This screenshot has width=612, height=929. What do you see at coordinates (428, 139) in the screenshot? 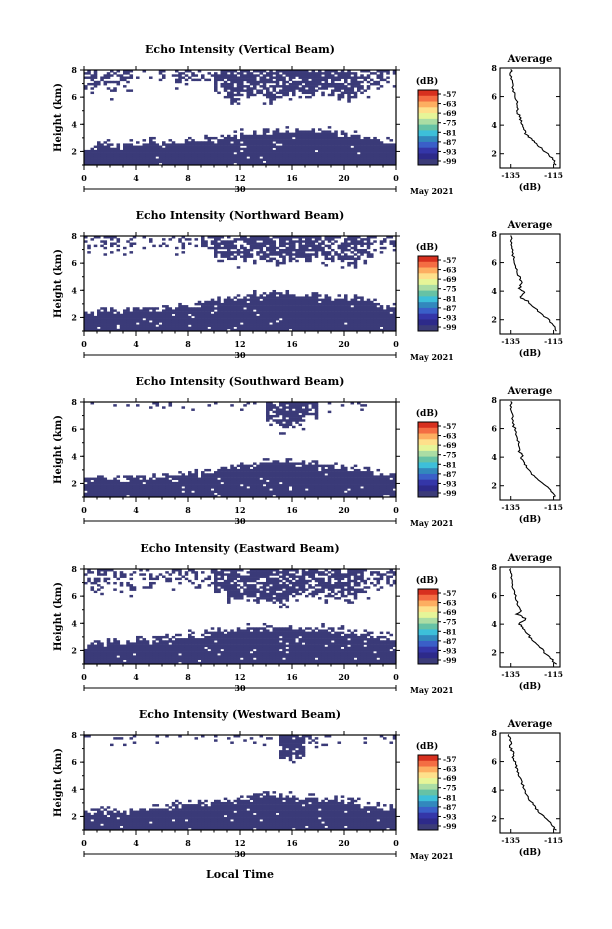
I see `colorbar-swatch` at bounding box center [428, 139].